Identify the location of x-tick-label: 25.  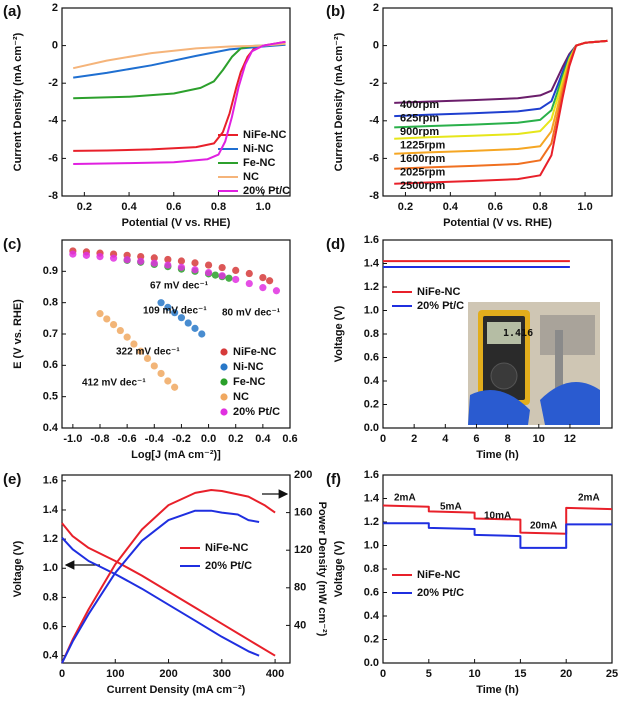
(612, 674).